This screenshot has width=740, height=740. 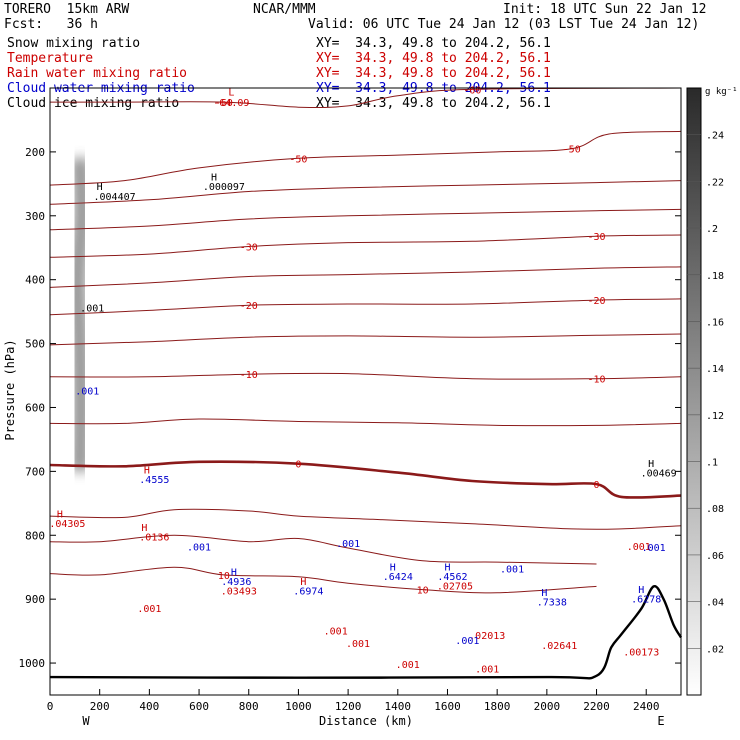 I want to click on x-tick-label: 2400, so click(x=646, y=706).